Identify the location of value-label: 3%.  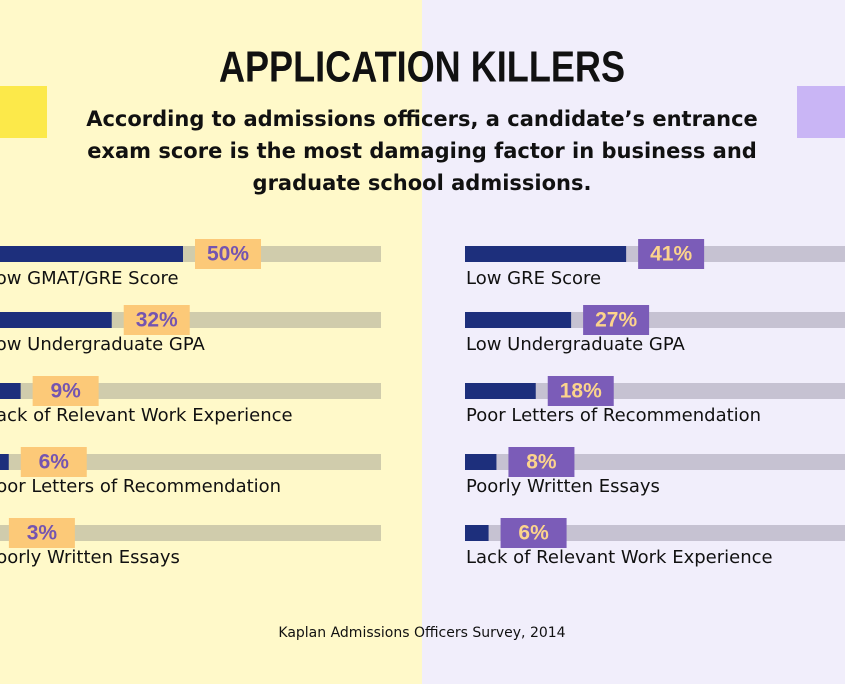
(42, 533).